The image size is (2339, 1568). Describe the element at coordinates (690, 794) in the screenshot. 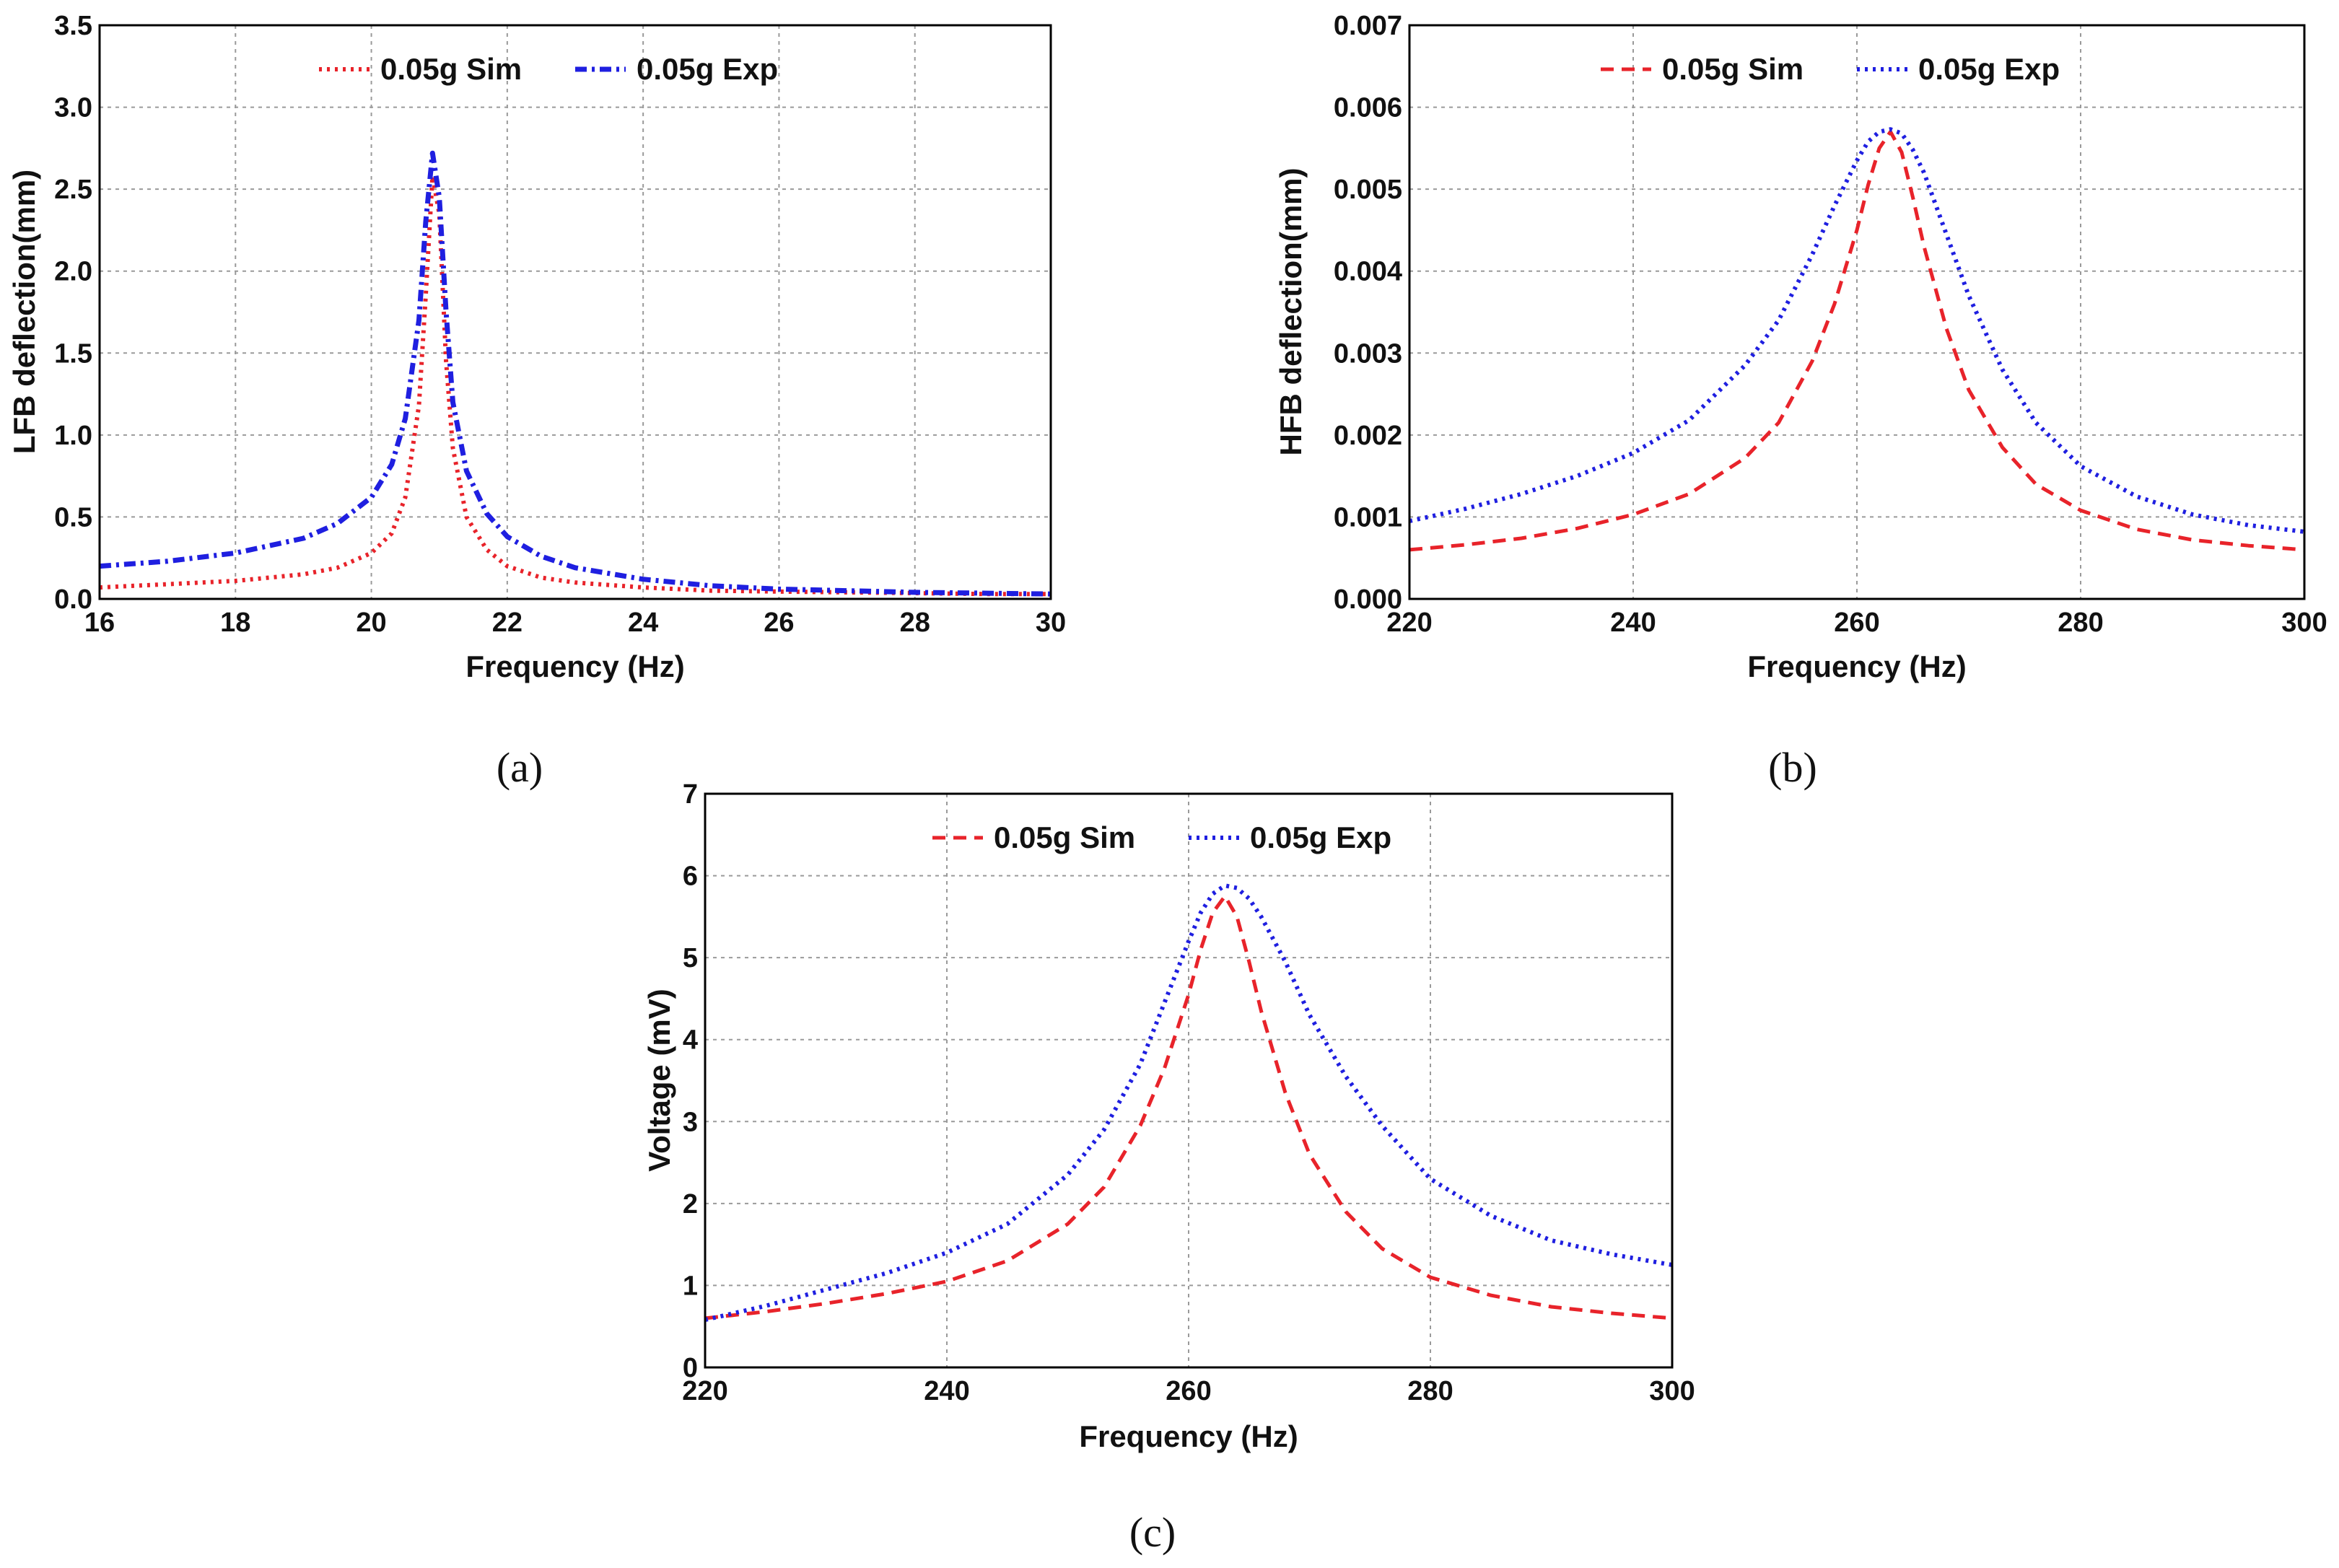

I see `y-tick-label: 7` at that location.